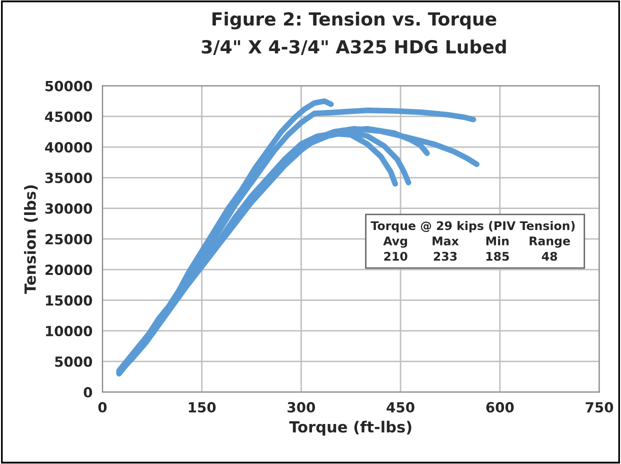 This screenshot has width=621, height=464. What do you see at coordinates (69, 300) in the screenshot?
I see `y-tick-label: 15000` at bounding box center [69, 300].